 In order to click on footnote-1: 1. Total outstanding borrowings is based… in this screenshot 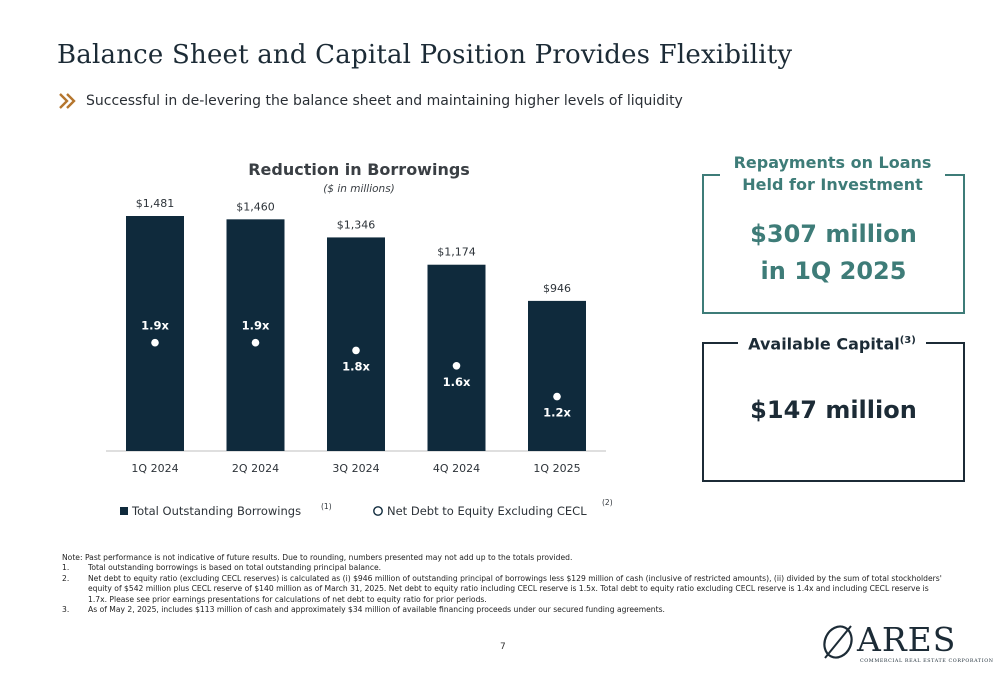, I will do `click(502, 568)`.